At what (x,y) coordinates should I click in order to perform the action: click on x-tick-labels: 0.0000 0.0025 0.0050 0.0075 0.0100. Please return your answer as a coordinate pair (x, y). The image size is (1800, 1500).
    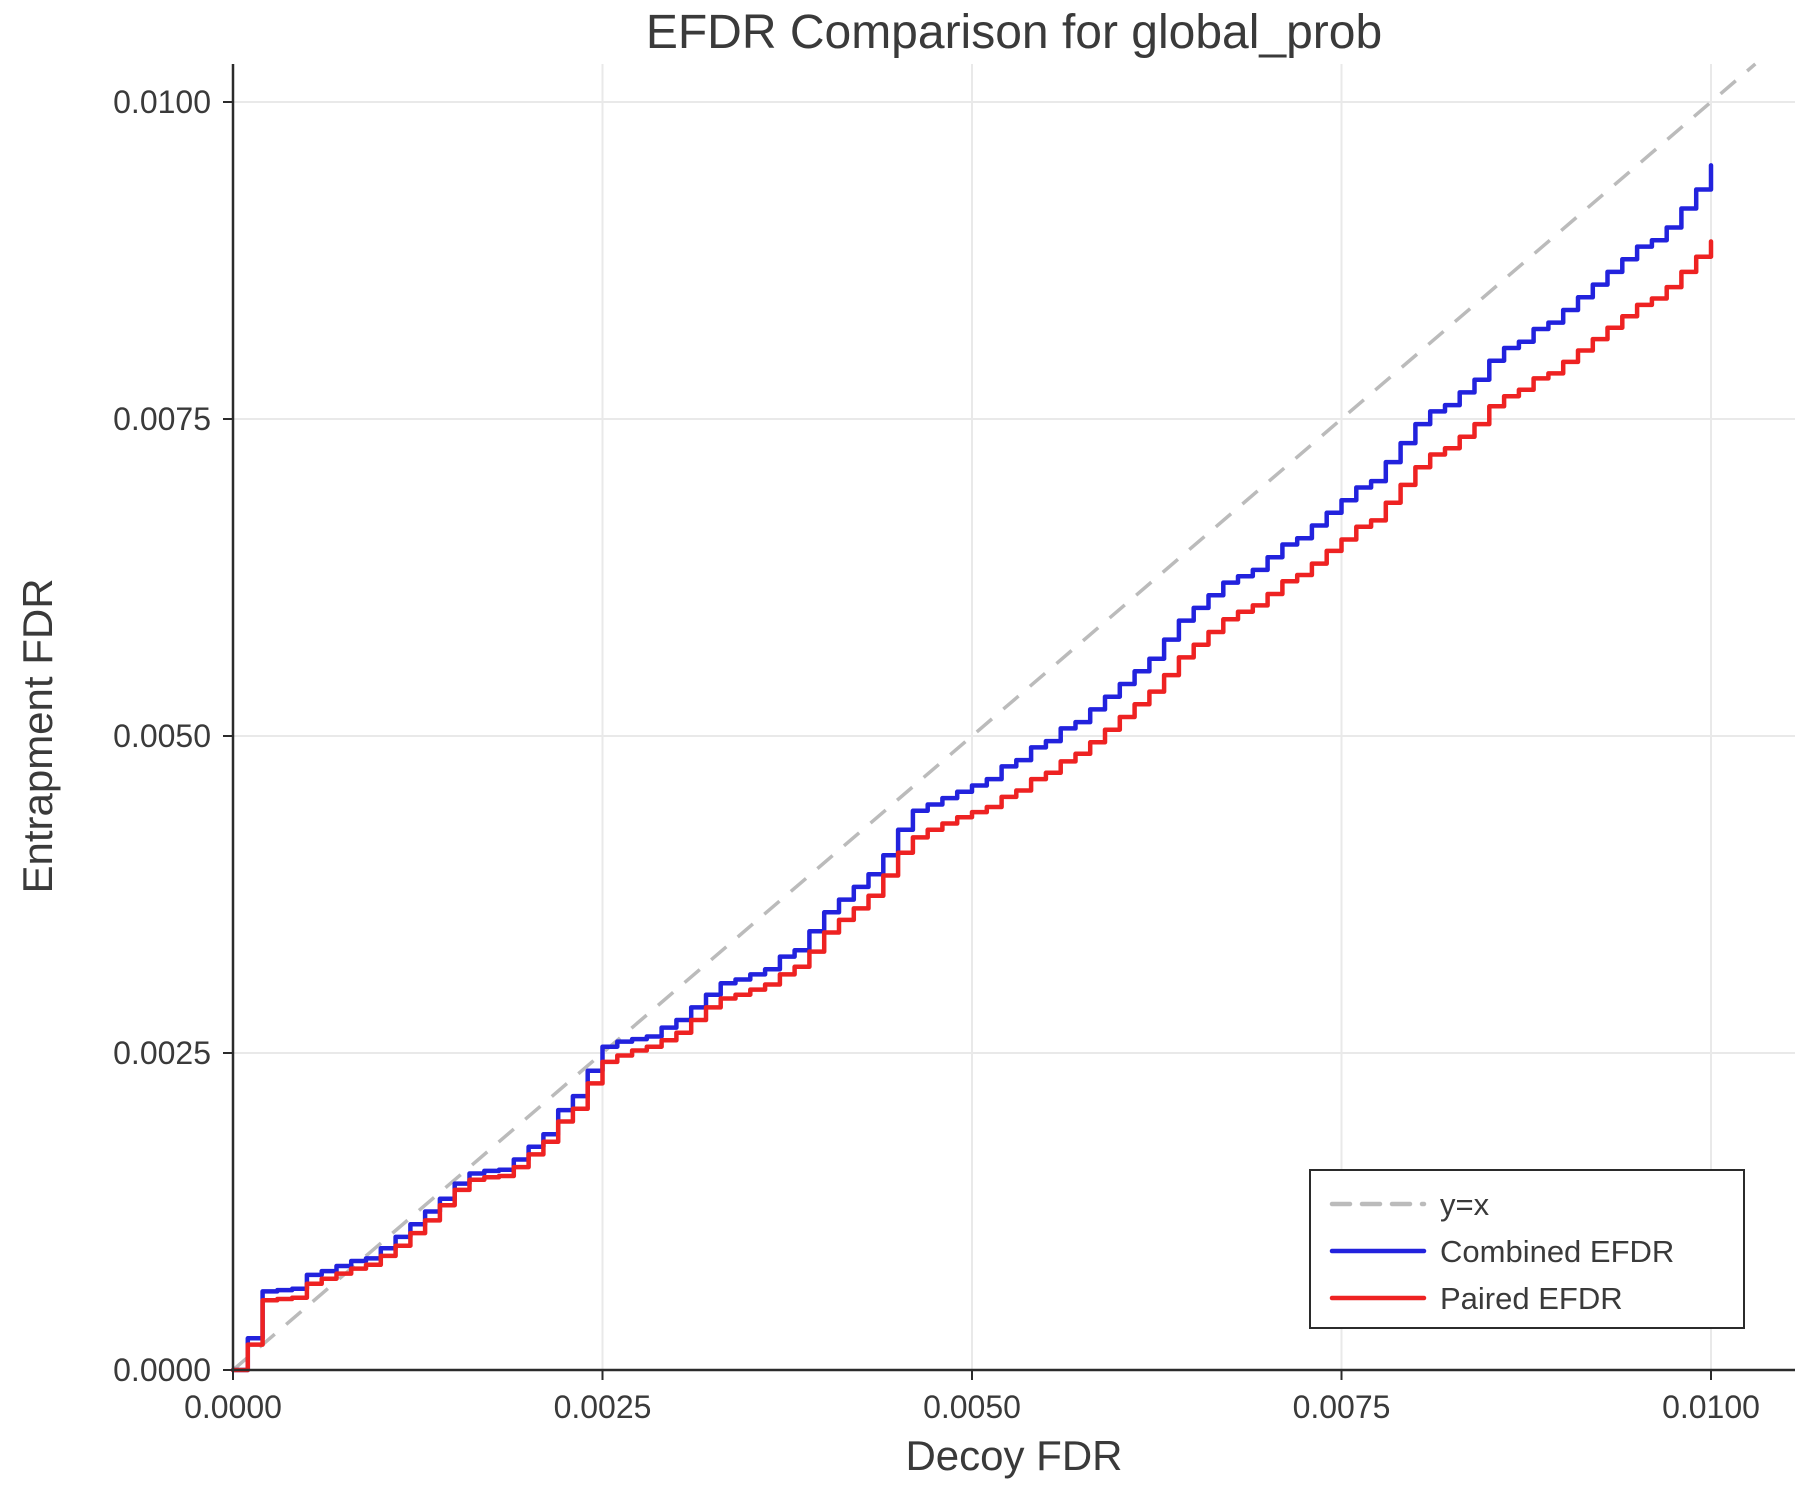
    Looking at the image, I should click on (972, 1407).